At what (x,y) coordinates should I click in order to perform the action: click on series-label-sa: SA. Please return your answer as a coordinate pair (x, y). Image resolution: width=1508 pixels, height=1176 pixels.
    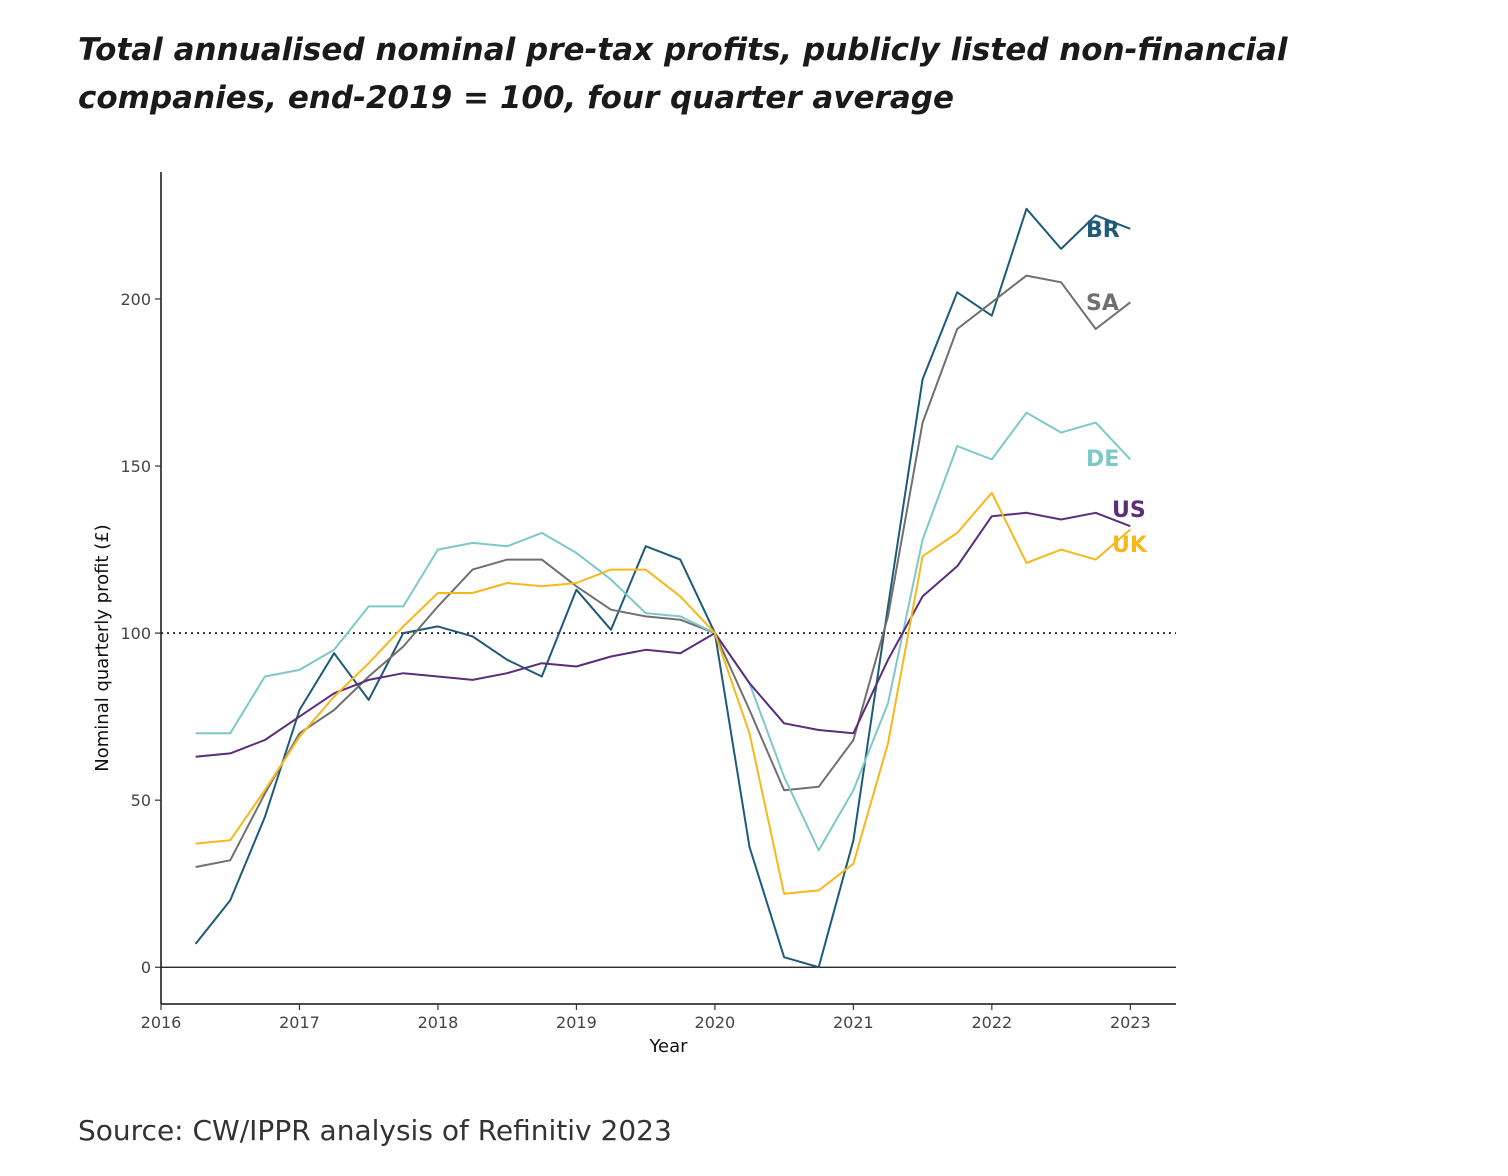
    Looking at the image, I should click on (1102, 303).